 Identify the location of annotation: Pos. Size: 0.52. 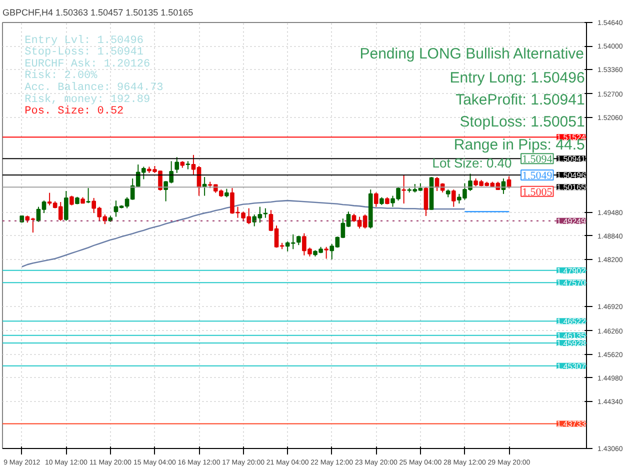
(74, 112).